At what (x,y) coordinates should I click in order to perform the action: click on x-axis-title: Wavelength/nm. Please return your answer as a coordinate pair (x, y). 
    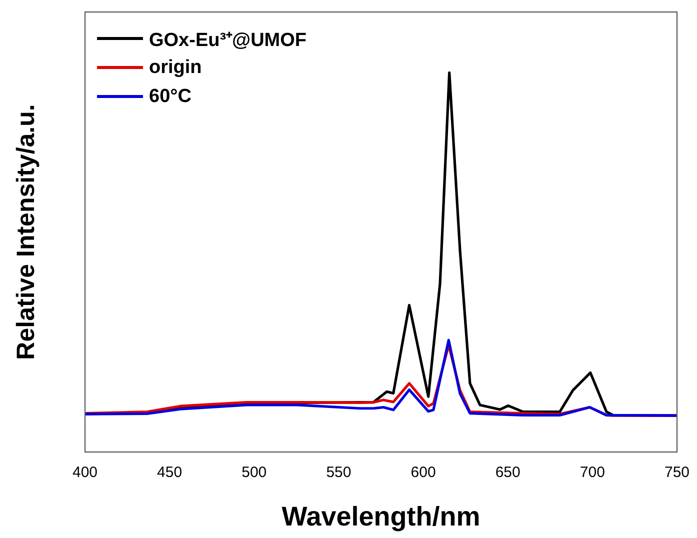
    Looking at the image, I should click on (381, 516).